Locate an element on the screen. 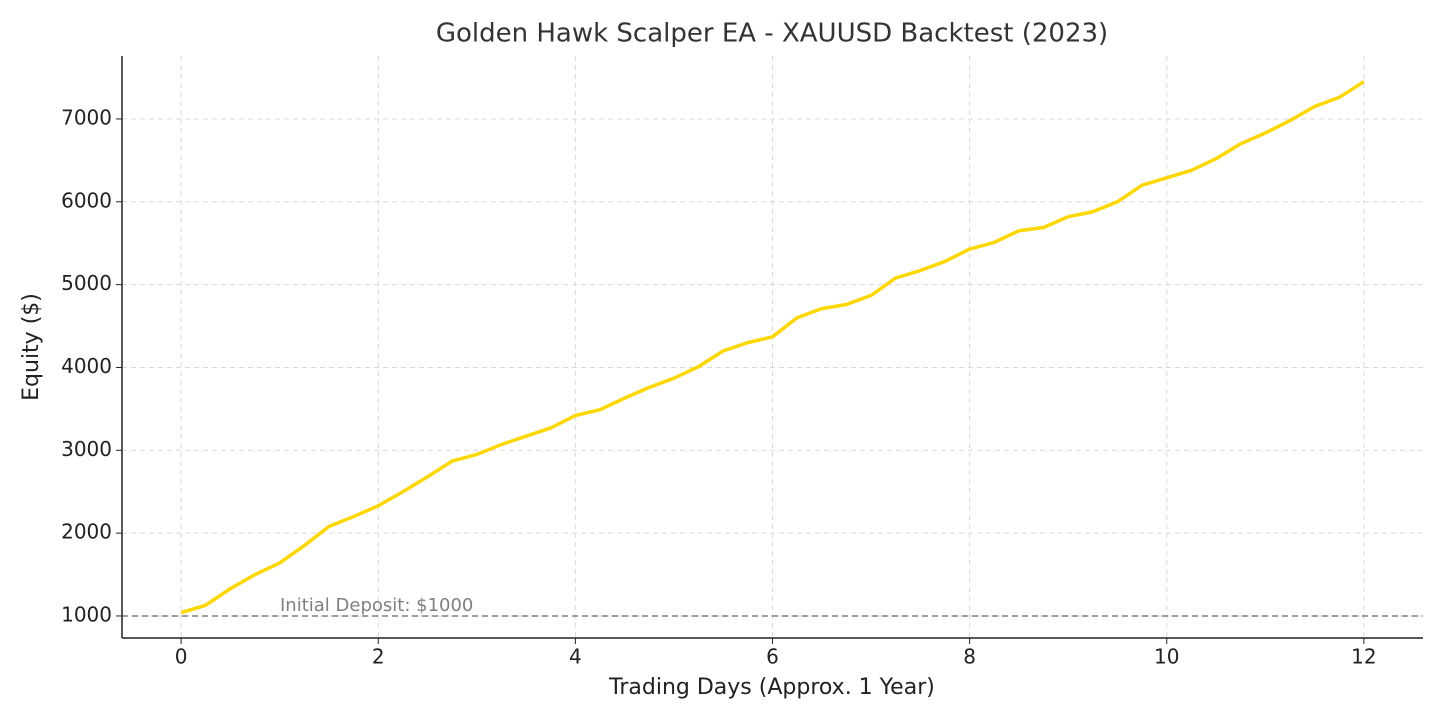 This screenshot has width=1445, height=723. y-tick-label: 1000 is located at coordinates (86, 614).